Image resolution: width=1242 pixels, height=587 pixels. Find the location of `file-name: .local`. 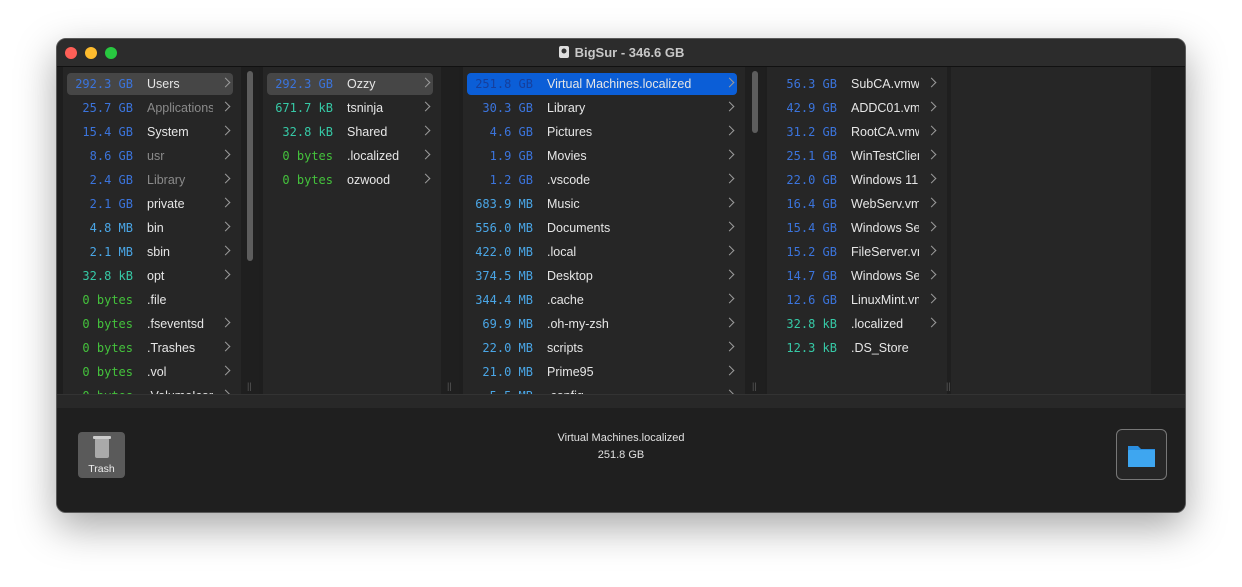

file-name: .local is located at coordinates (562, 252).